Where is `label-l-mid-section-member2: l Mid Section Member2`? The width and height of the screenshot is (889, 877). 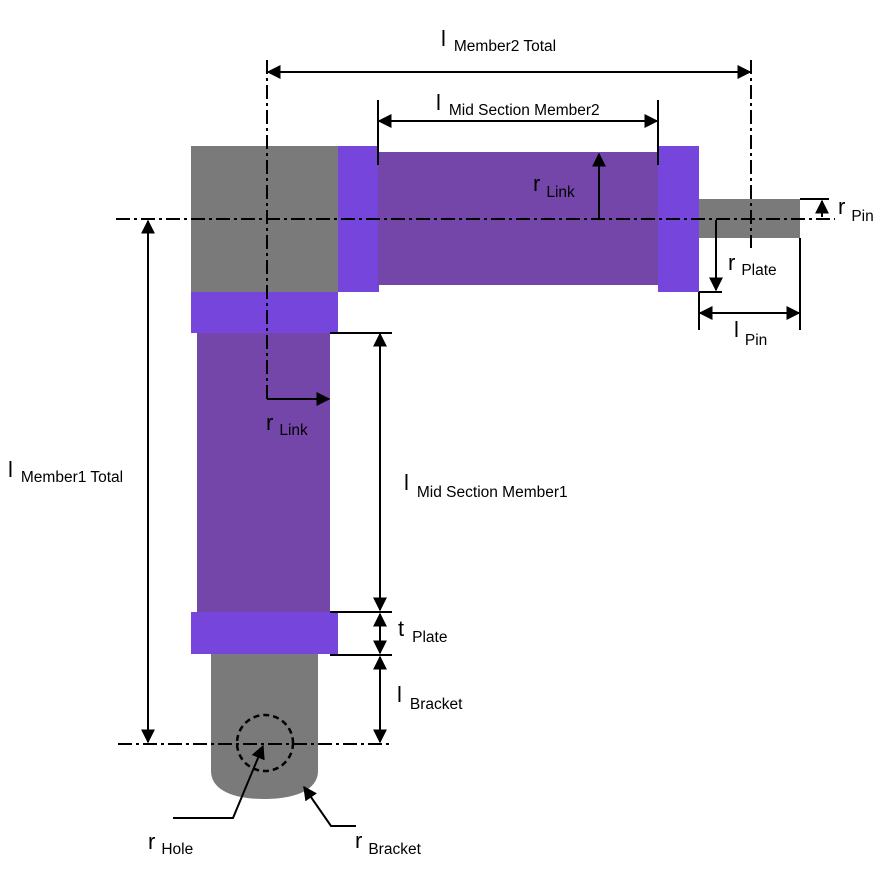
label-l-mid-section-member2: l Mid Section Member2 is located at coordinates (518, 104).